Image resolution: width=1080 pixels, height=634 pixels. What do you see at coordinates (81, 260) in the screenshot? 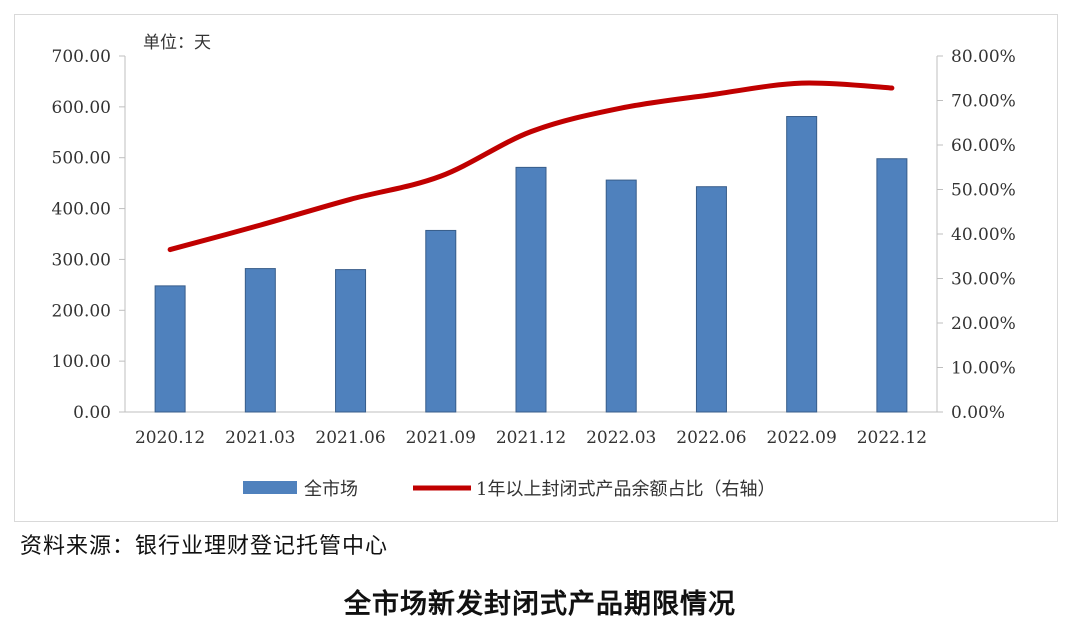
I see `y-left-tick-label: 300.00` at bounding box center [81, 260].